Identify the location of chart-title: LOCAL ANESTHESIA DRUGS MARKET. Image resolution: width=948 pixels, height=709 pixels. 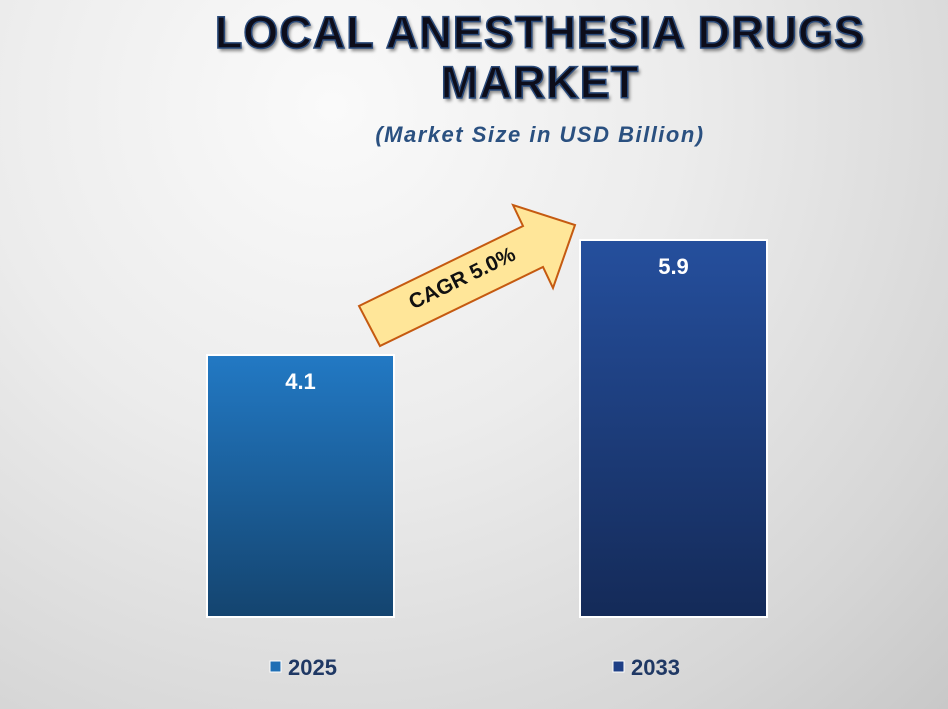
(540, 58).